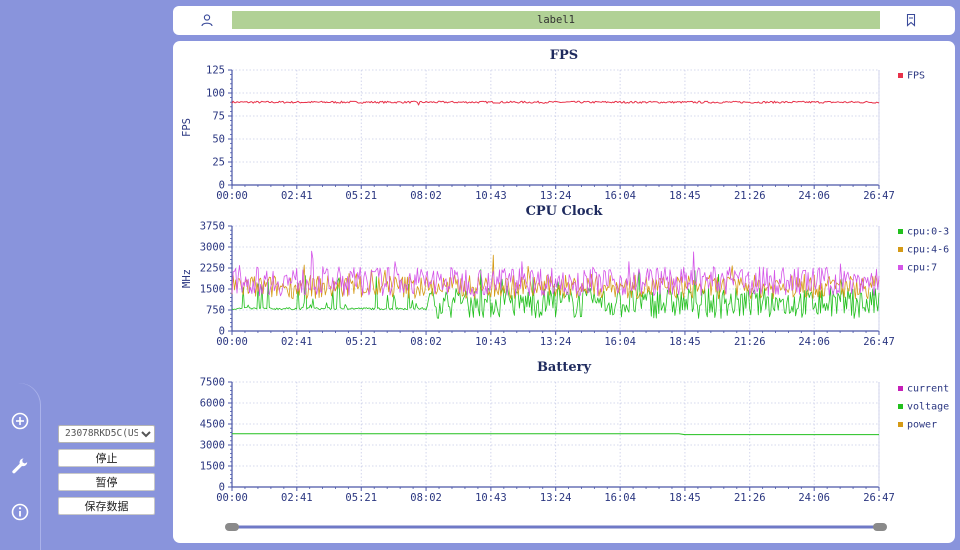 This screenshot has height=550, width=960. What do you see at coordinates (207, 20) in the screenshot?
I see `user-icon` at bounding box center [207, 20].